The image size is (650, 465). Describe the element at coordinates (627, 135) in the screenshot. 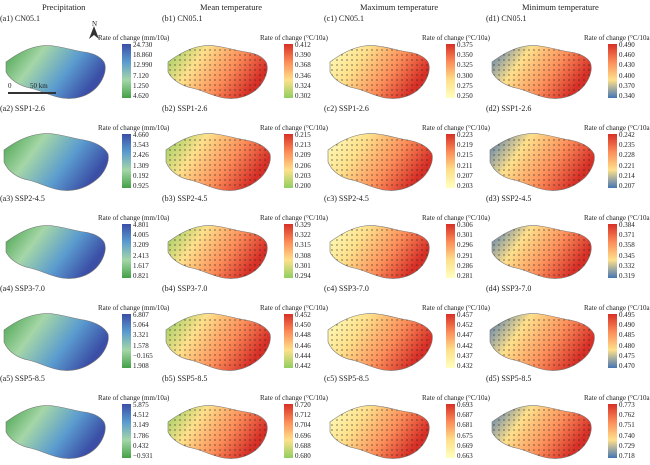

I see `colorbar-tick-label: 0.242` at that location.